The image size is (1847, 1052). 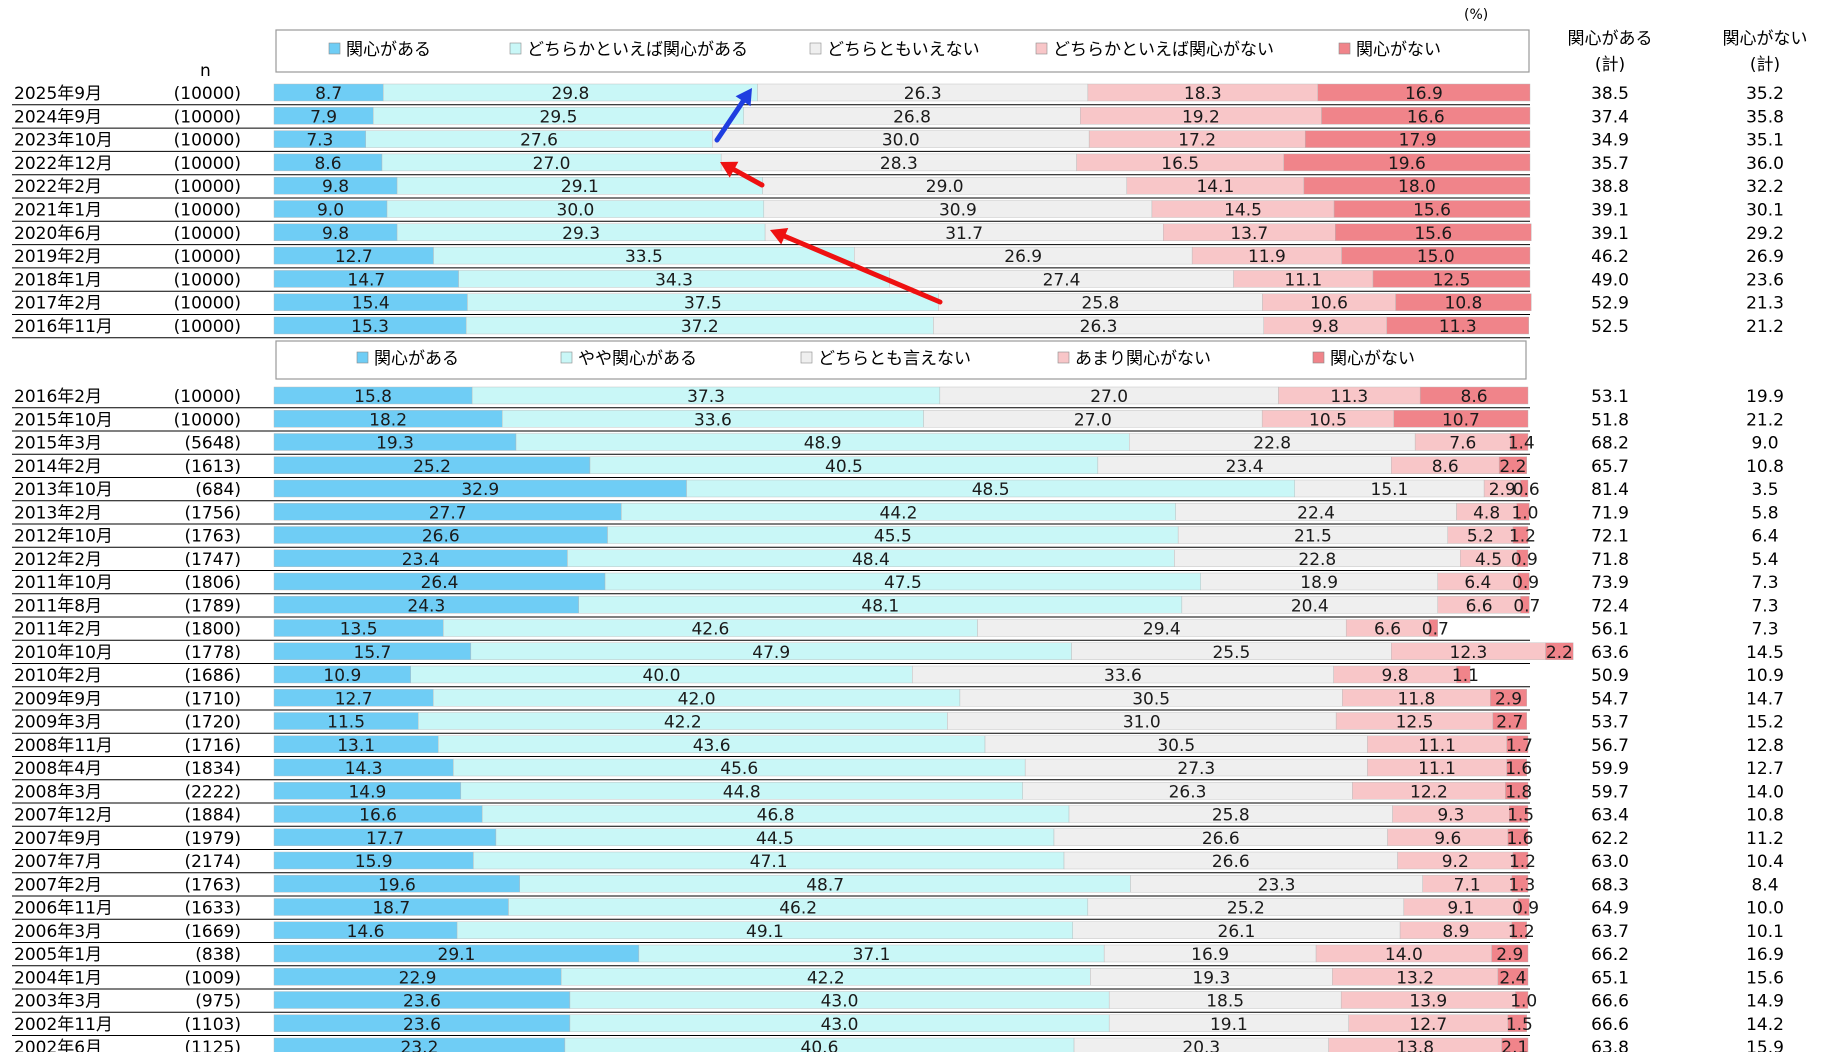 I want to click on bar-value-label-neutral: 19.1, so click(x=1229, y=1025).